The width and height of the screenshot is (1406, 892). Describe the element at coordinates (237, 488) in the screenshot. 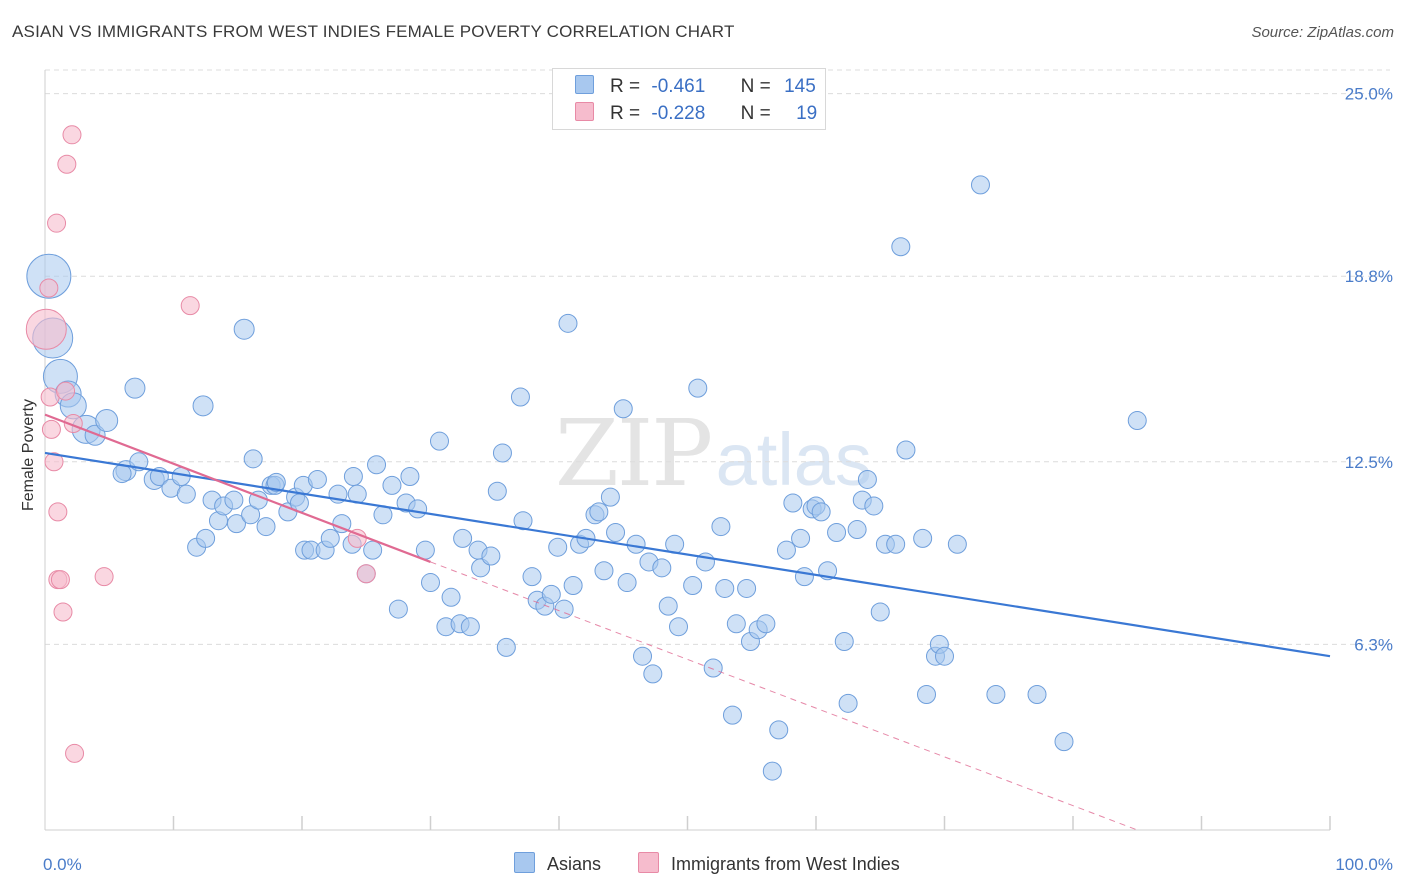

I see `west-indies-trend-line` at that location.